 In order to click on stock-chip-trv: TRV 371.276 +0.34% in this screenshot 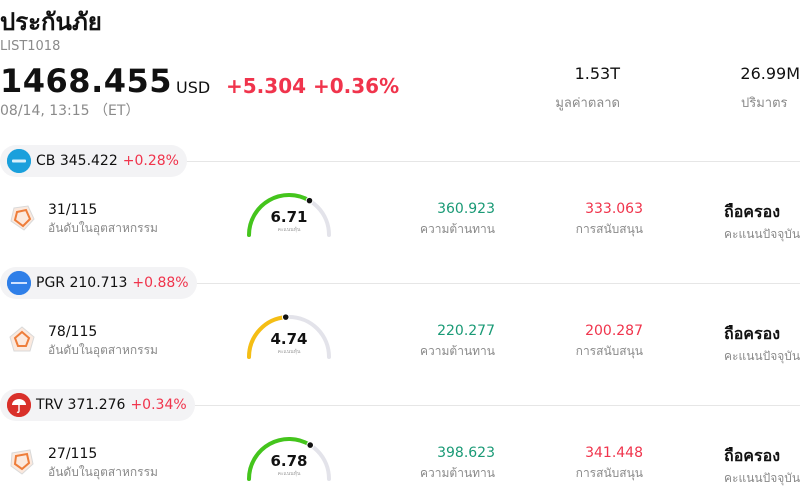, I will do `click(97, 405)`.